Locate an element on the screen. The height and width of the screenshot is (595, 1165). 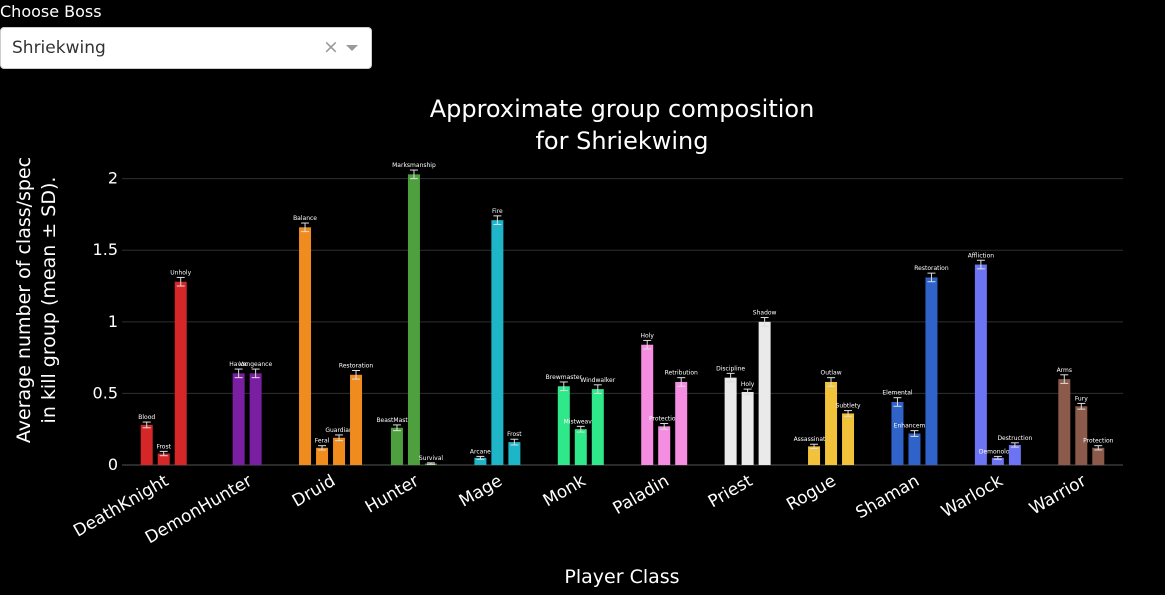
spec-label: Demonology is located at coordinates (998, 451).